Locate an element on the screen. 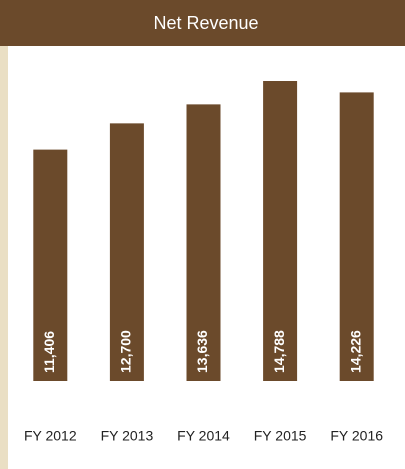  value-label: 14,226 is located at coordinates (355, 351).